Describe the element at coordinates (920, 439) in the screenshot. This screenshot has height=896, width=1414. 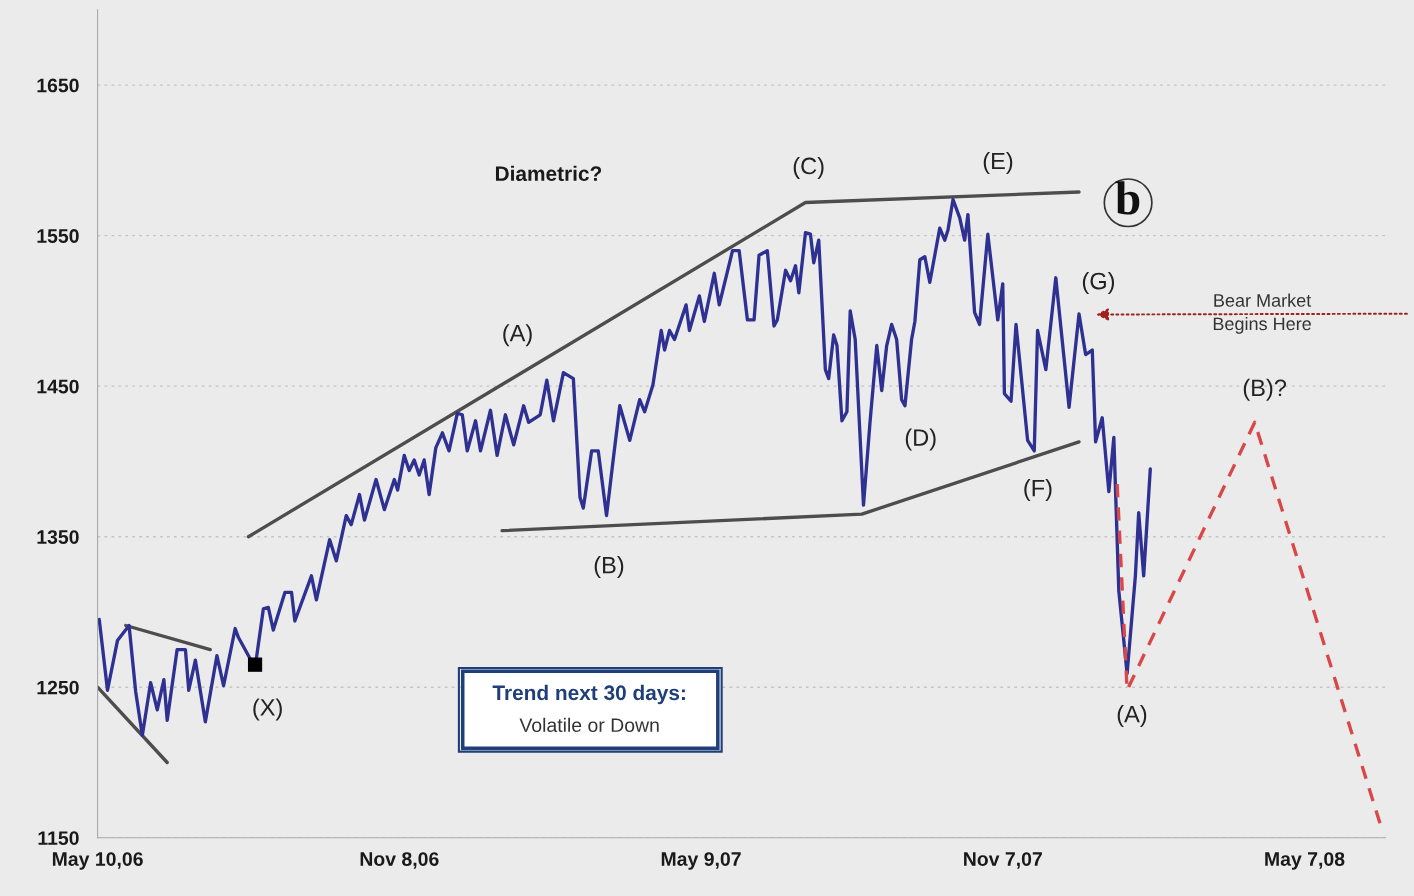
I see `annotation: (D)` at that location.